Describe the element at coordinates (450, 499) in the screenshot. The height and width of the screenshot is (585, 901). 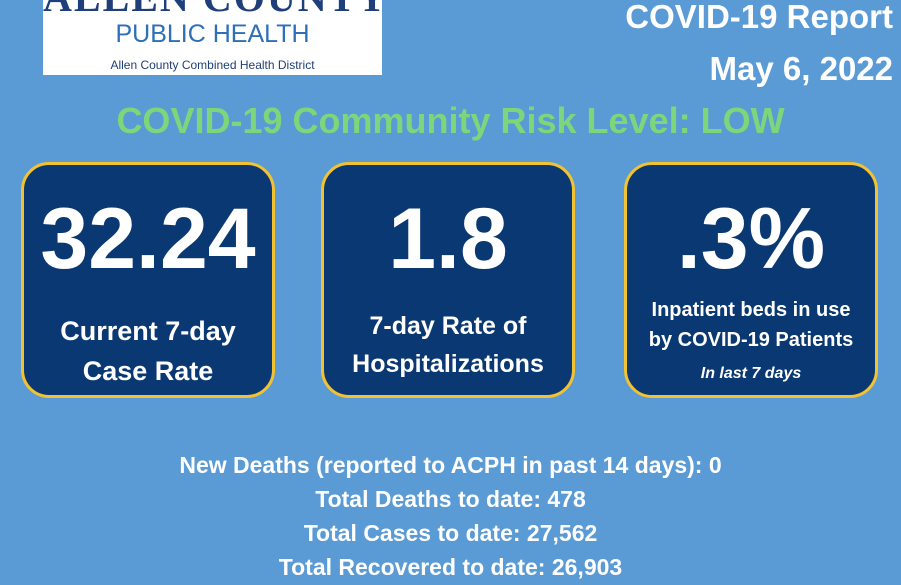
I see `total-deaths-stat: Total Deaths to date: 478` at that location.